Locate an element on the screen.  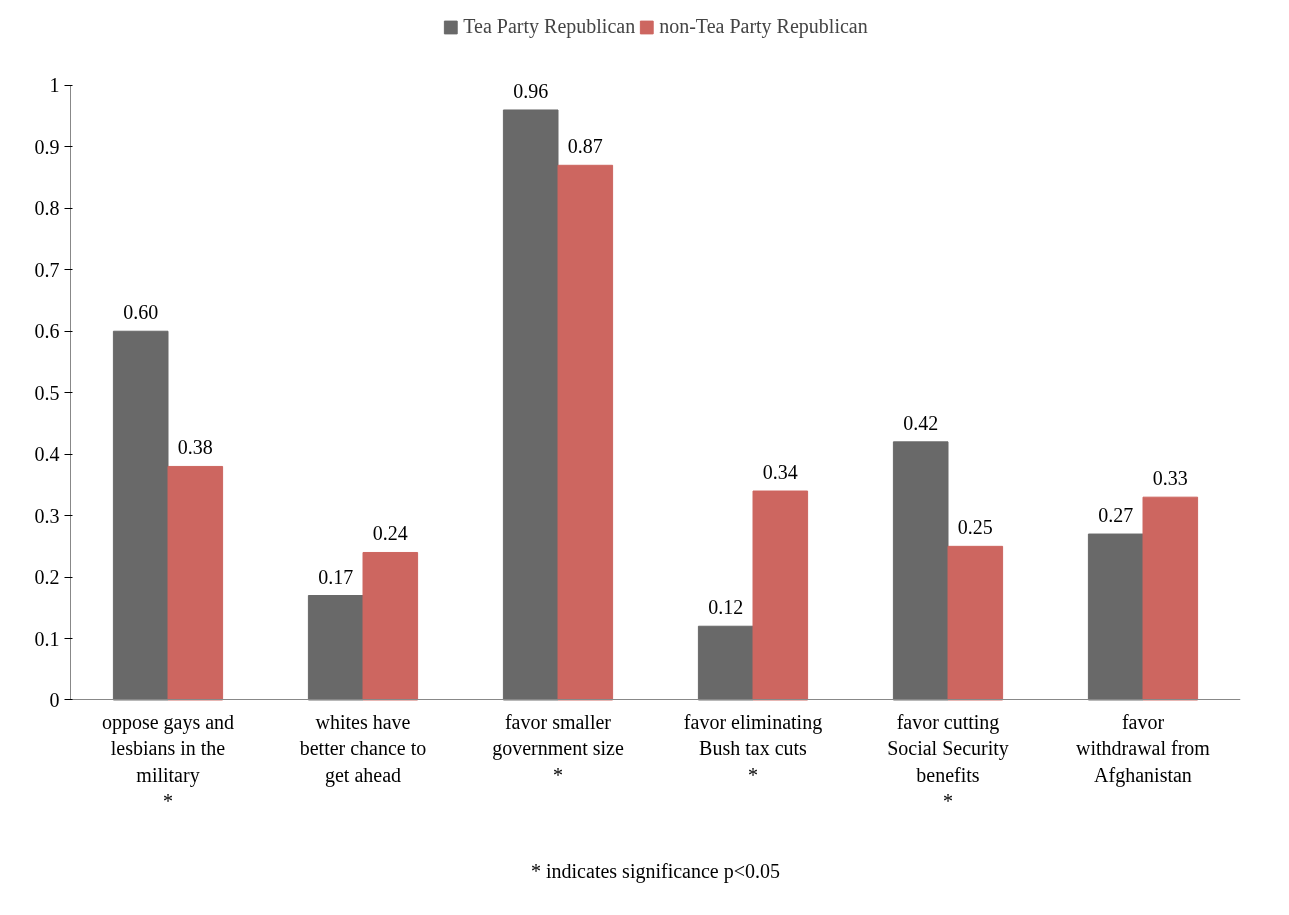
data-label: 0.33 is located at coordinates (1170, 478).